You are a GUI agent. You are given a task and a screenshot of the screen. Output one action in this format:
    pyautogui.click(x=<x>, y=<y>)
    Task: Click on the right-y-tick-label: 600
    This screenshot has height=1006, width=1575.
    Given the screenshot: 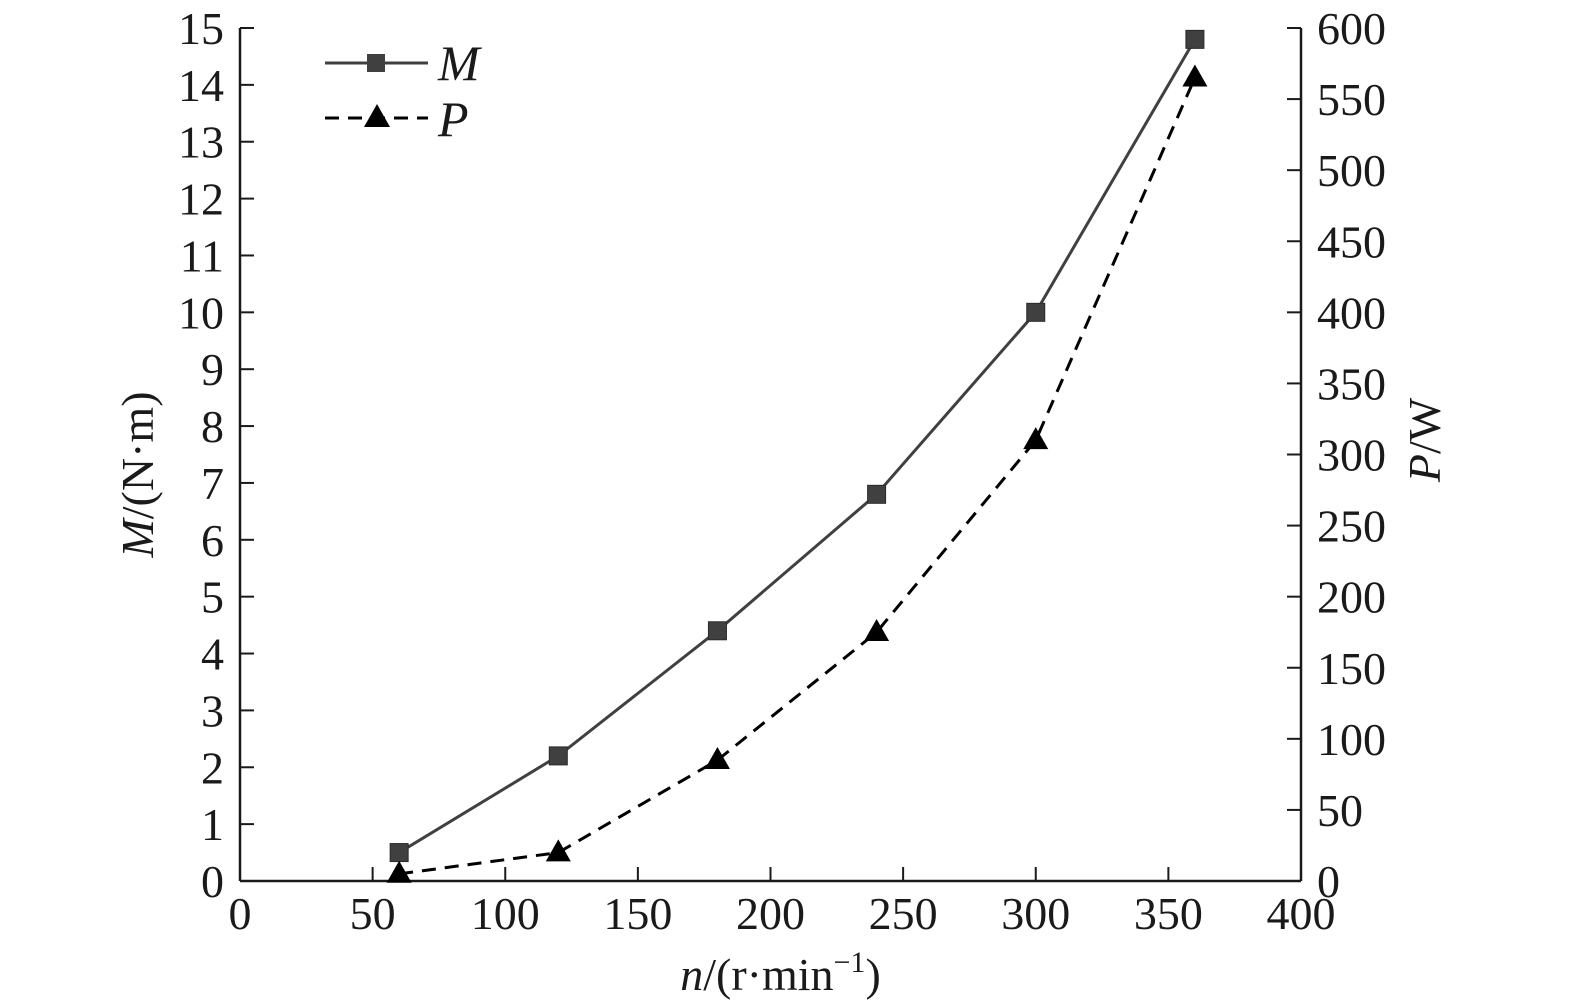 What is the action you would take?
    pyautogui.click(x=1351, y=28)
    